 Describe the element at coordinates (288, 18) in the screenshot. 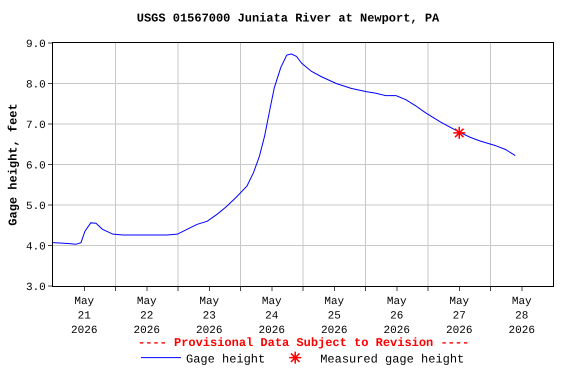

I see `chart-title: USGS 01567000 Juniata River at Newport, PA` at that location.